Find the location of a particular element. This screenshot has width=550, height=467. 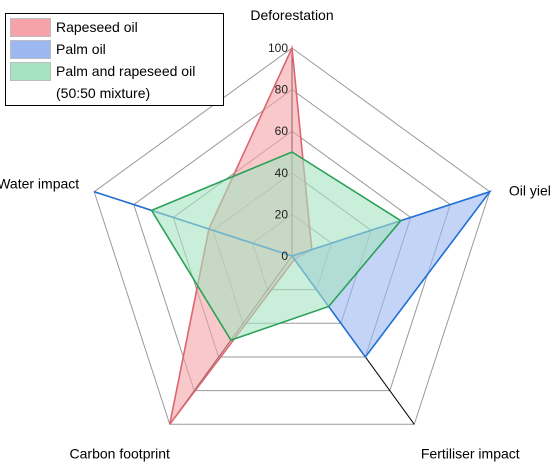

tick-label: 0 is located at coordinates (284, 256).